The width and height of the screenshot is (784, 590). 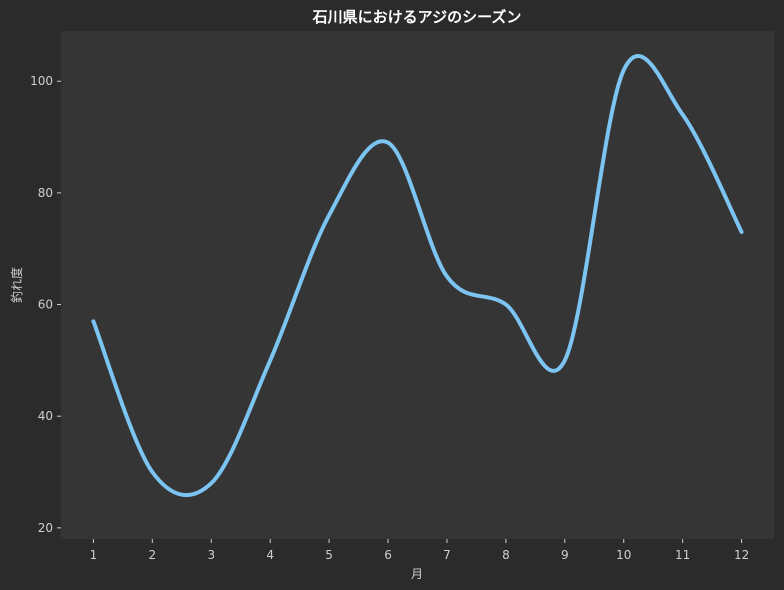 What do you see at coordinates (153, 555) in the screenshot?
I see `x-tick-label: 2` at bounding box center [153, 555].